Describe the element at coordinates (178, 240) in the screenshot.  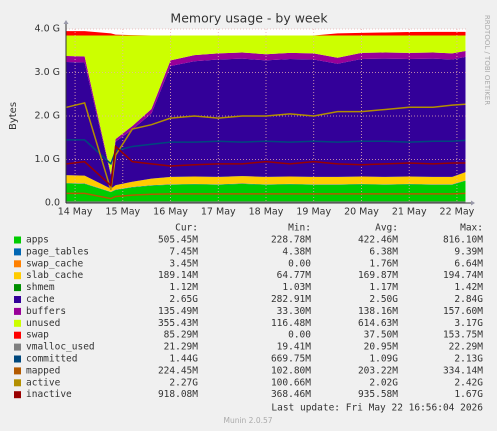
I see `legend-stat: 505.45M` at that location.